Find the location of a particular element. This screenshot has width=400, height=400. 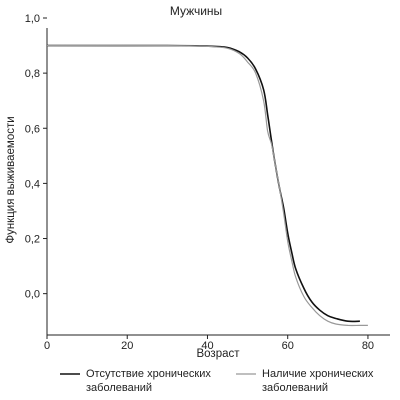

x-tick-label: 20 is located at coordinates (127, 346).